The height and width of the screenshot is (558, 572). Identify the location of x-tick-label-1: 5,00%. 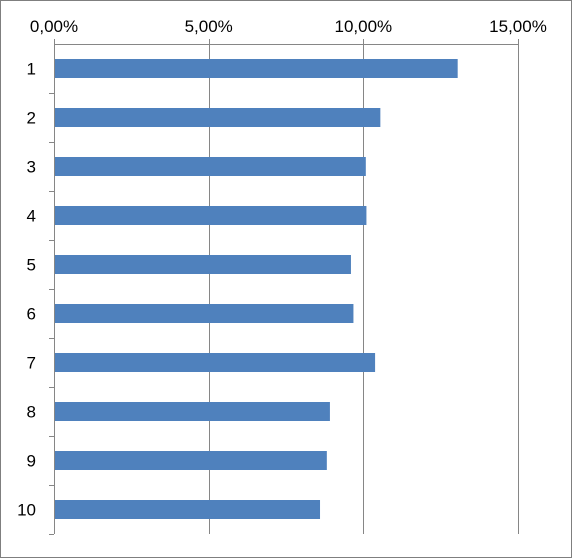
(209, 26).